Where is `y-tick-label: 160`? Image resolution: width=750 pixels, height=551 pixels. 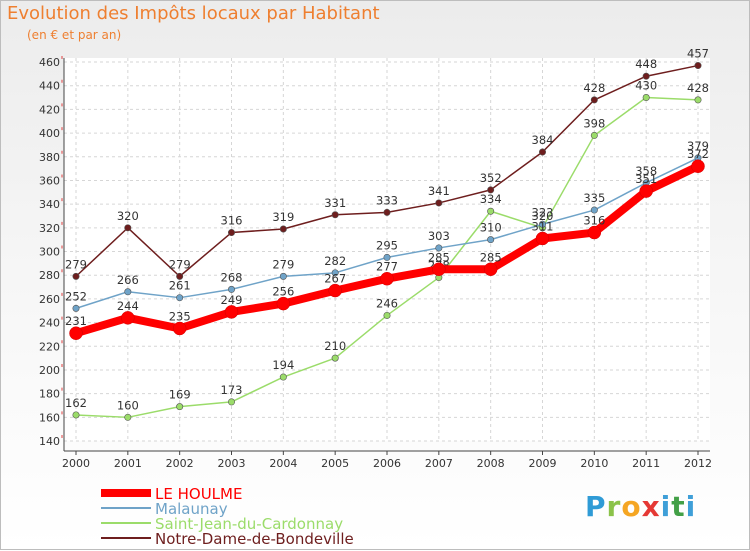
y-tick-label: 160 is located at coordinates (49, 417).